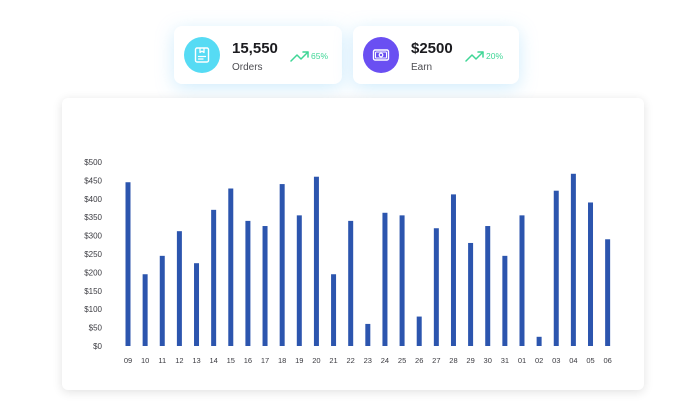  I want to click on earn-trend-percent: 20%, so click(495, 56).